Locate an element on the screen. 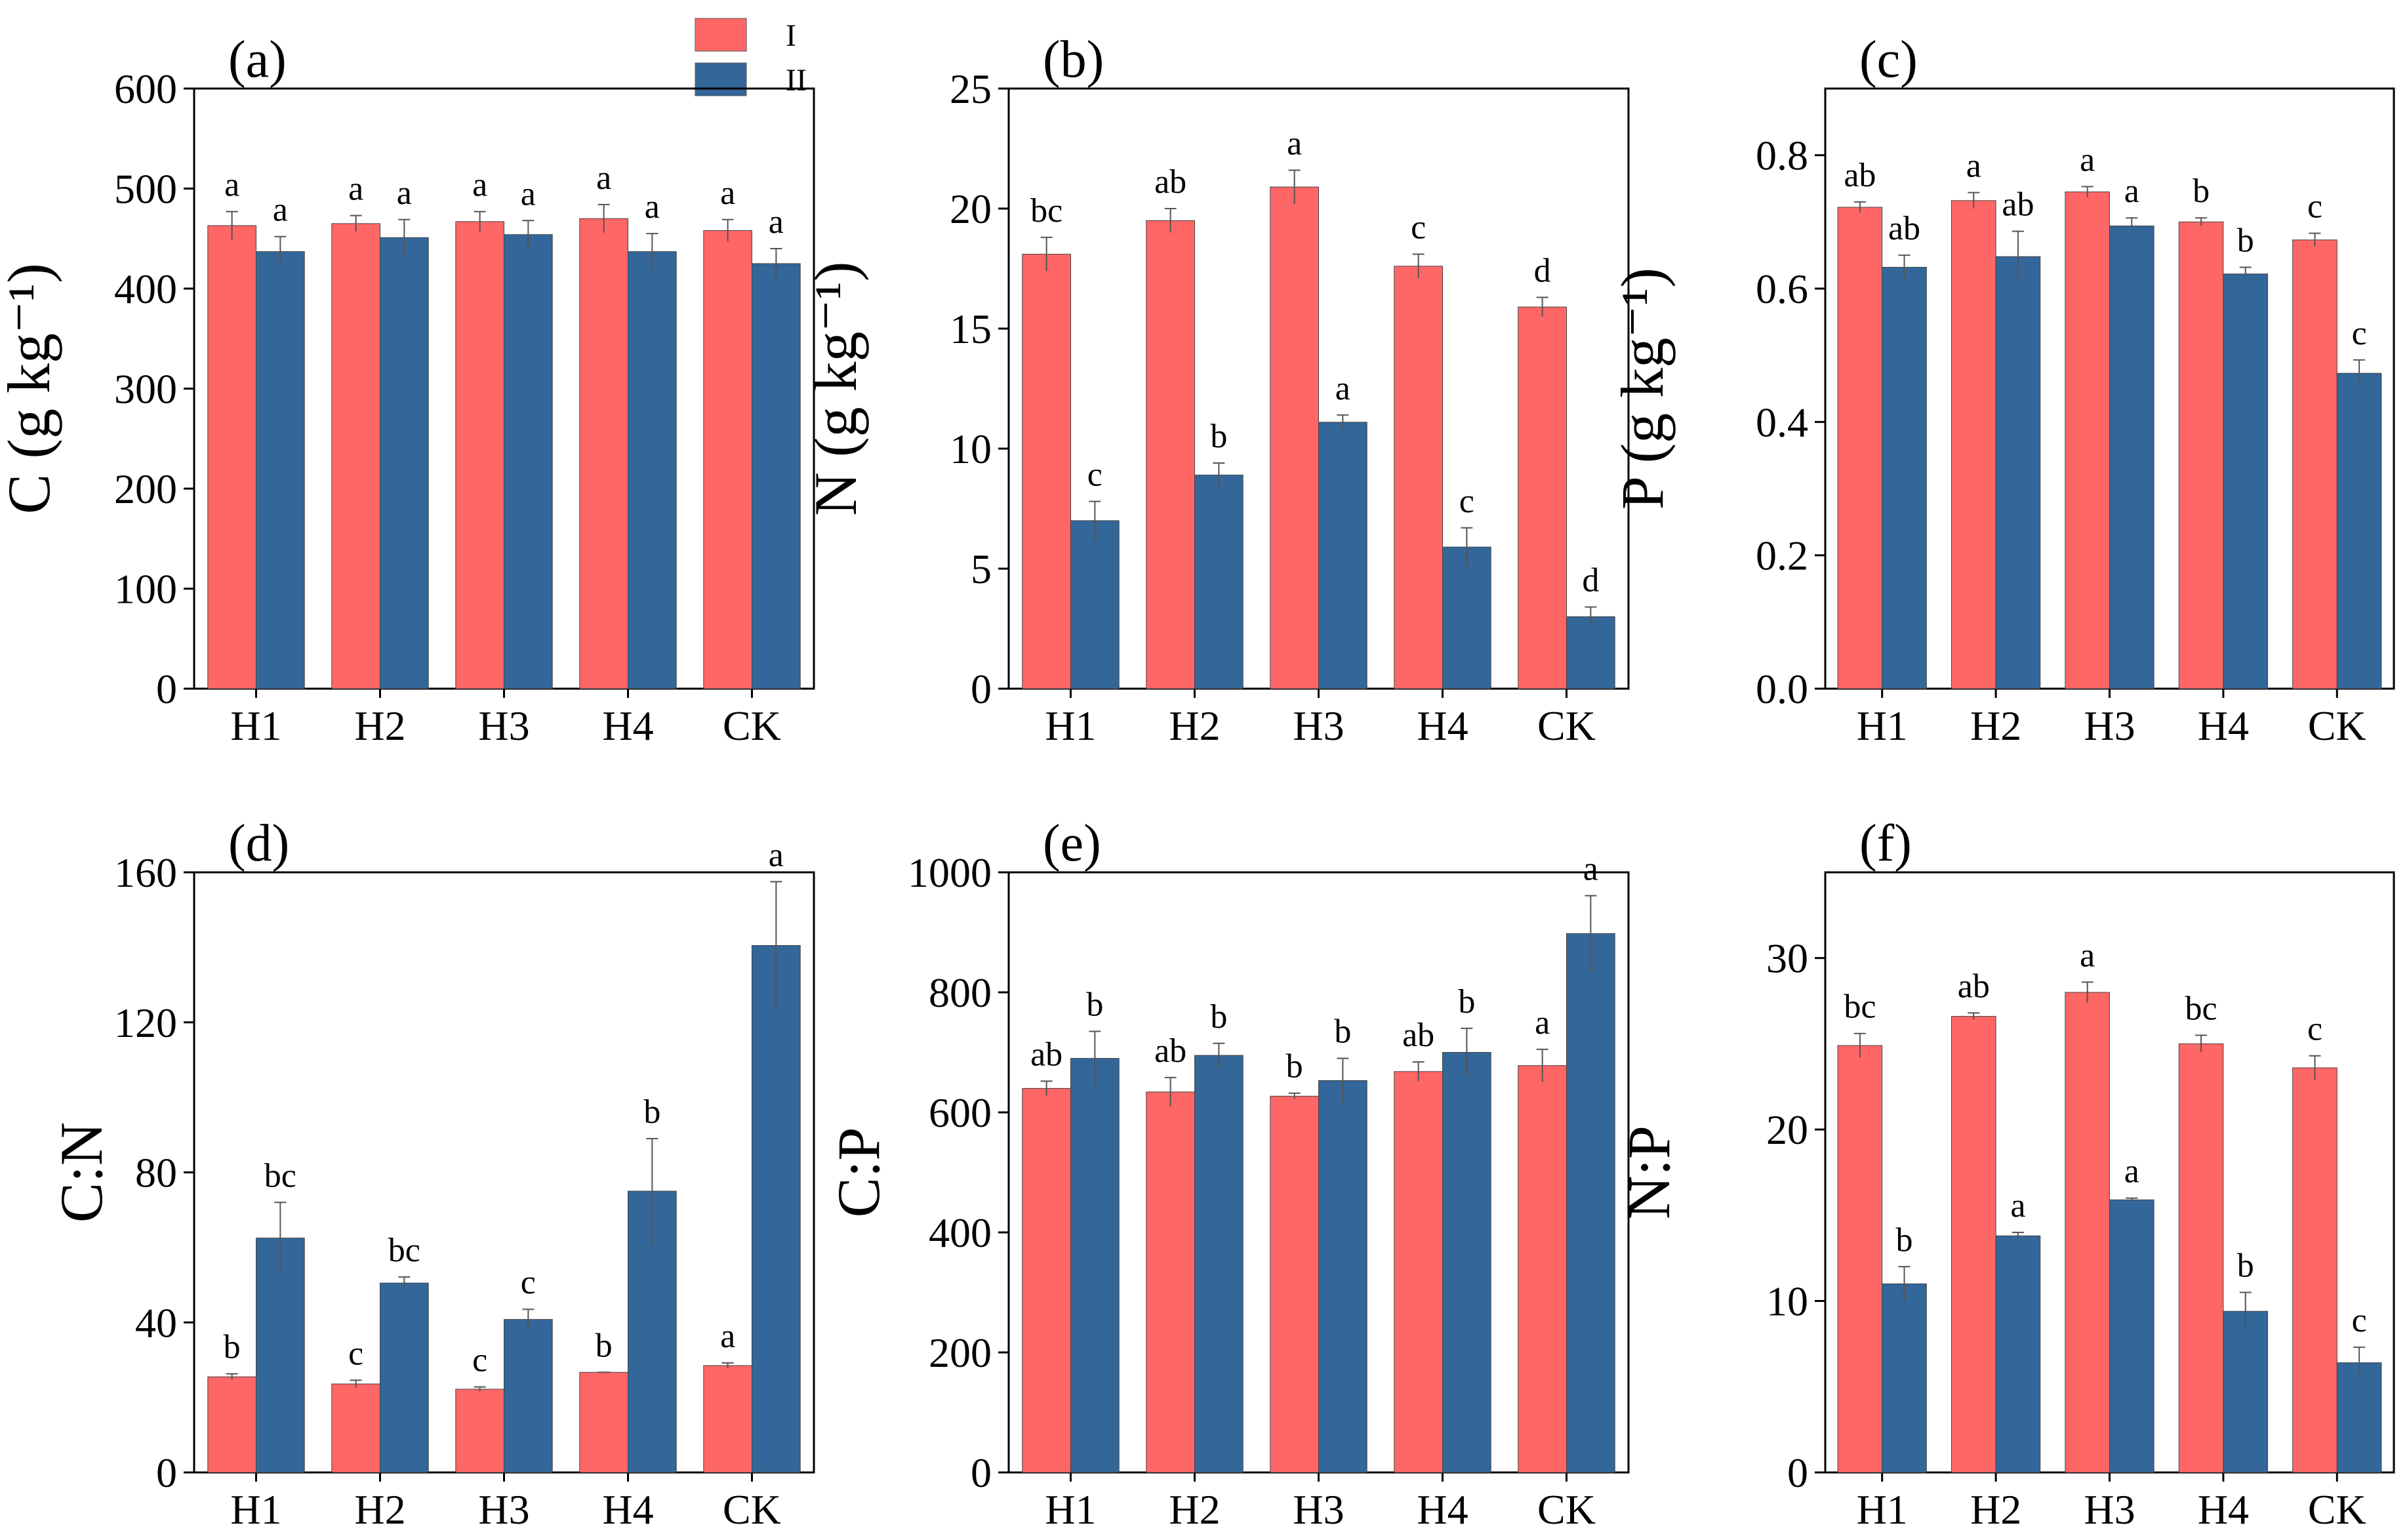 The height and width of the screenshot is (1540, 2407). y-axis-title: C:N is located at coordinates (81, 1172).